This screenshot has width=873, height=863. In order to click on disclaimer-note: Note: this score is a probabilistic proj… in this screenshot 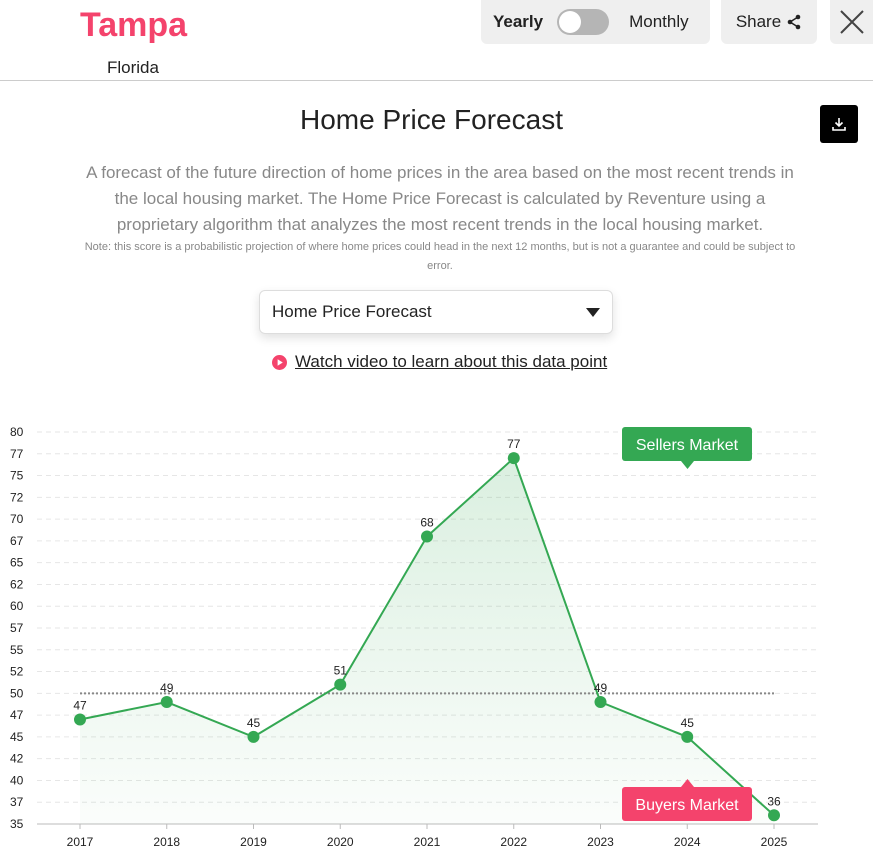, I will do `click(440, 256)`.